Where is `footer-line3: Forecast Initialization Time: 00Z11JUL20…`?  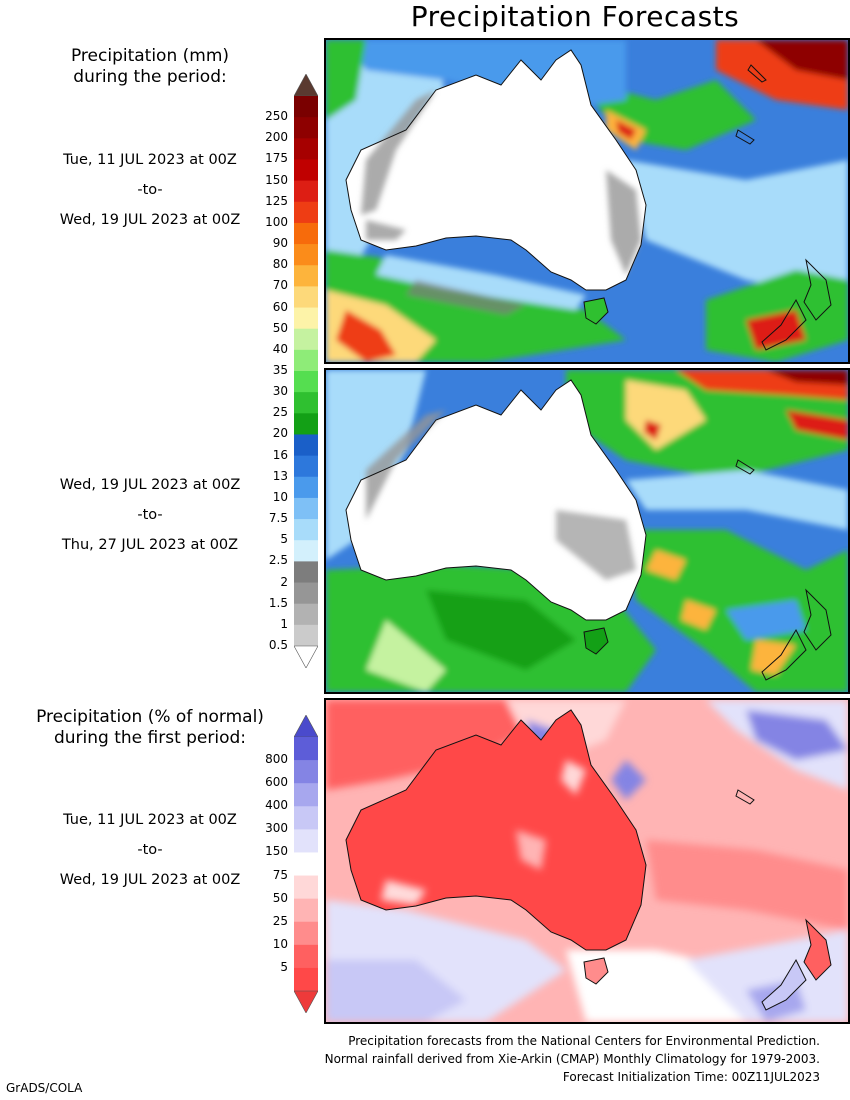 footer-line3: Forecast Initialization Time: 00Z11JUL20… is located at coordinates (691, 1077).